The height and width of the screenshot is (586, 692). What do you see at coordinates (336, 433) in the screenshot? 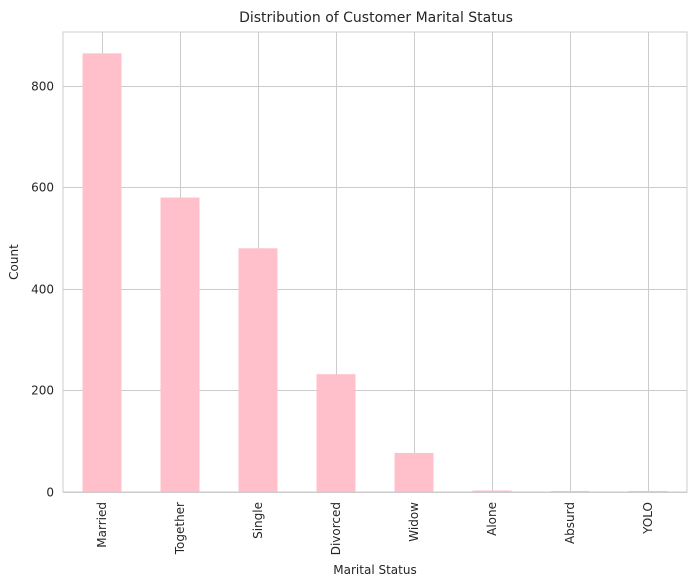
I see `bar-divorced` at bounding box center [336, 433].